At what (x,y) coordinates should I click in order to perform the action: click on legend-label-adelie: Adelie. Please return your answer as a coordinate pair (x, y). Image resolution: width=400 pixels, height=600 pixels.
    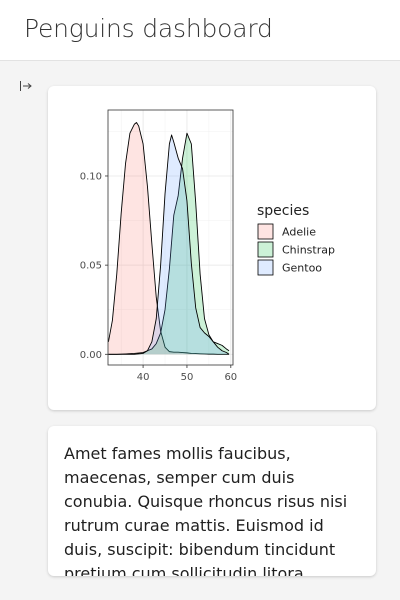
    Looking at the image, I should click on (299, 232).